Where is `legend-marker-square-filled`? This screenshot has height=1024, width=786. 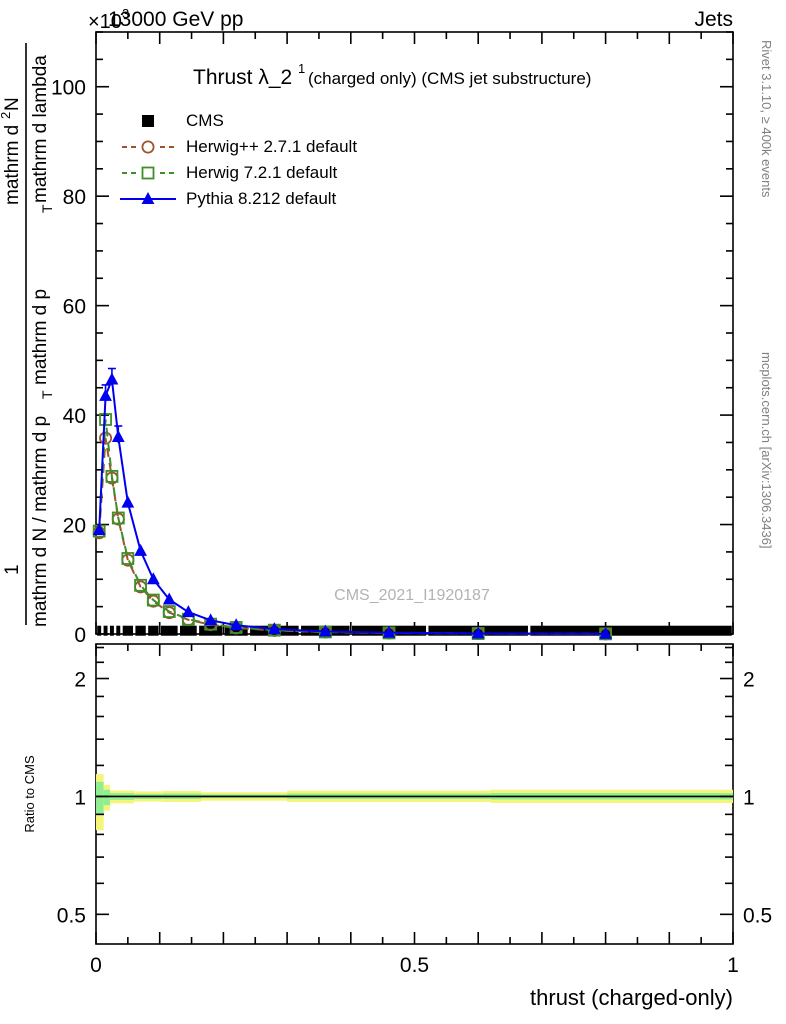
legend-marker-square-filled is located at coordinates (148, 121).